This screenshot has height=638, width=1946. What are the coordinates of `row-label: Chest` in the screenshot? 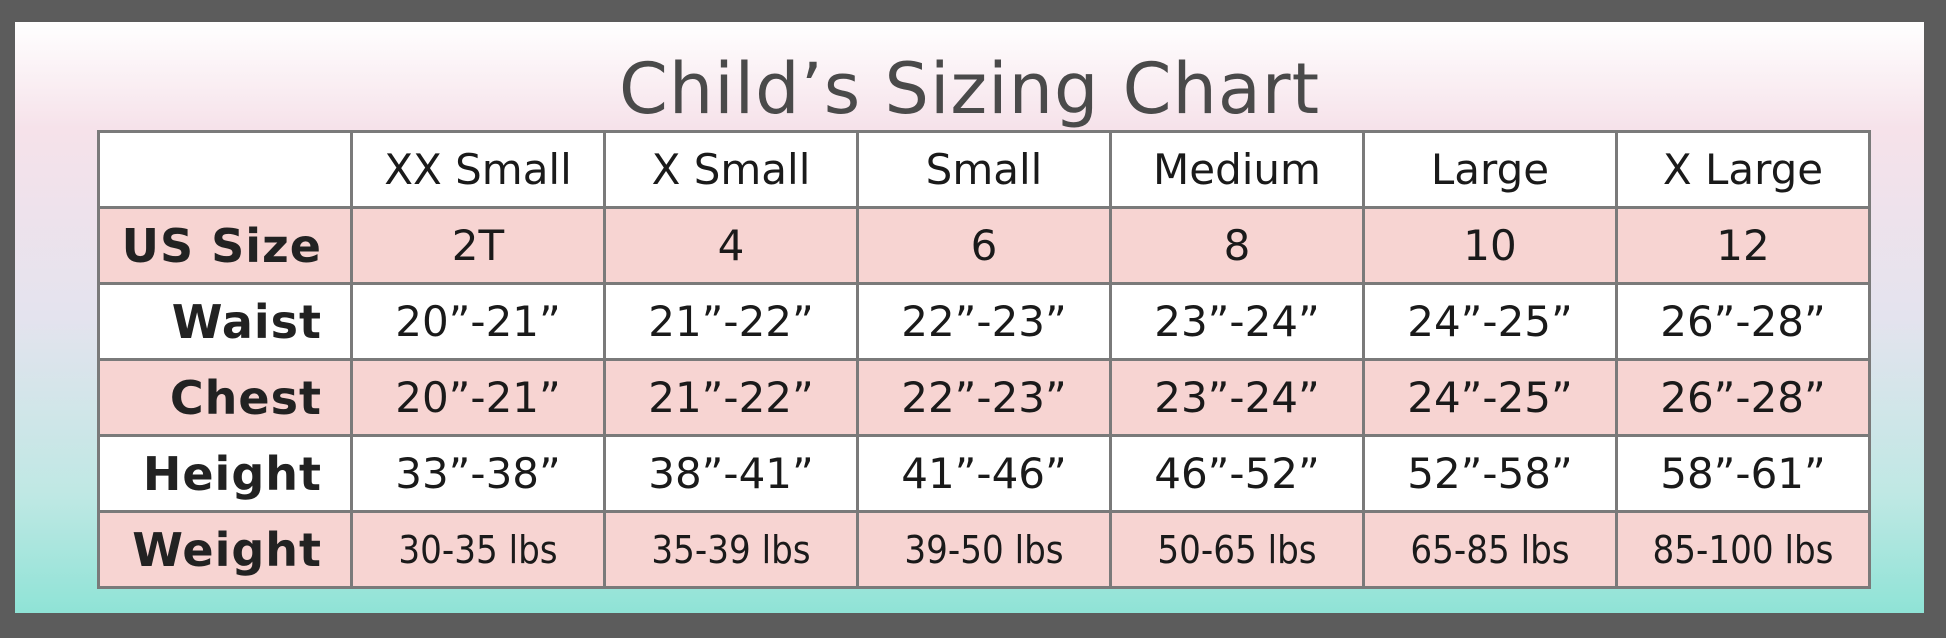 It's located at (225, 397).